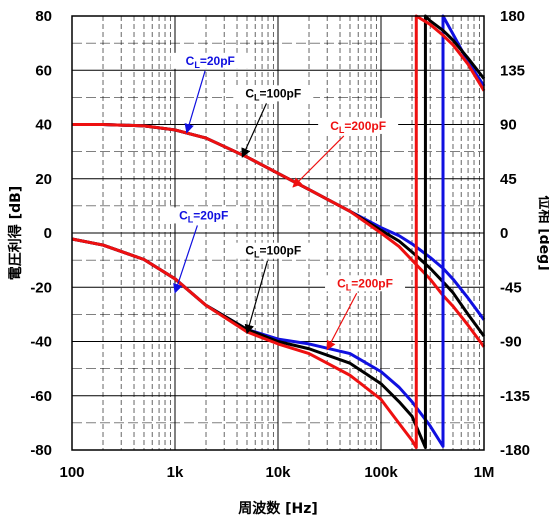 This screenshot has height=523, width=549. Describe the element at coordinates (508, 125) in the screenshot. I see `y-tick-label-right: 90` at that location.